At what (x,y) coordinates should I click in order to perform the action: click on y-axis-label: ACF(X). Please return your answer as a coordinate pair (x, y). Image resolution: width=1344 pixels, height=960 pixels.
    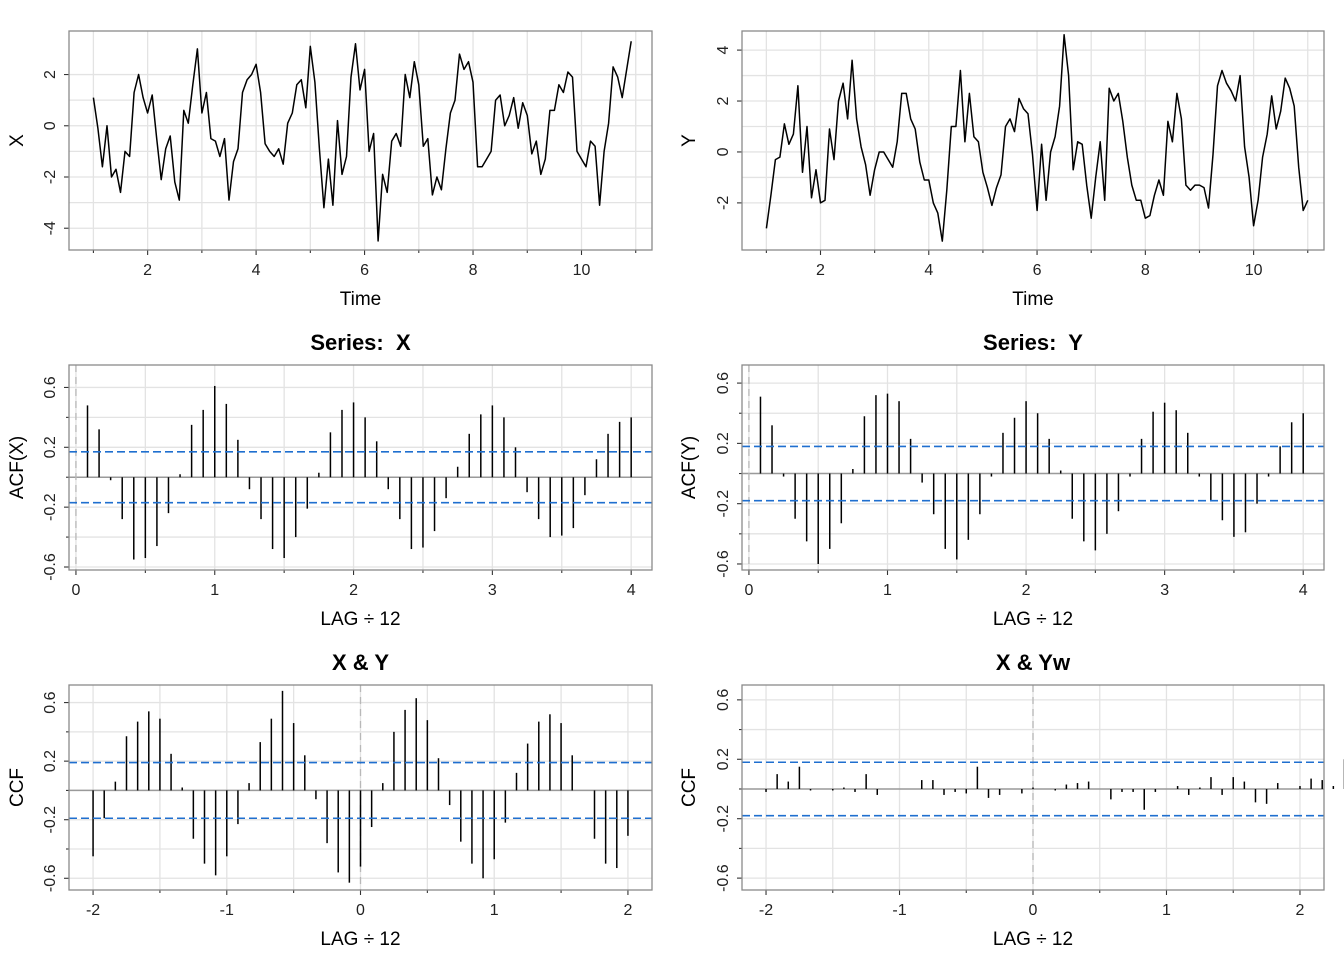
    Looking at the image, I should click on (17, 467).